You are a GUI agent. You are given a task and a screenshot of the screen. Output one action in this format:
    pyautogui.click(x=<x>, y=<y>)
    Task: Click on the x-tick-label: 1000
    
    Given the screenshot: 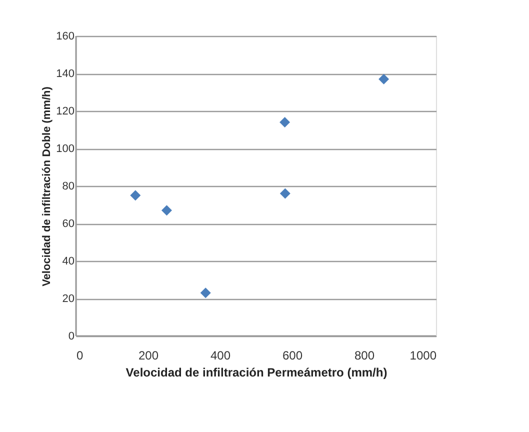 What is the action you would take?
    pyautogui.click(x=423, y=355)
    